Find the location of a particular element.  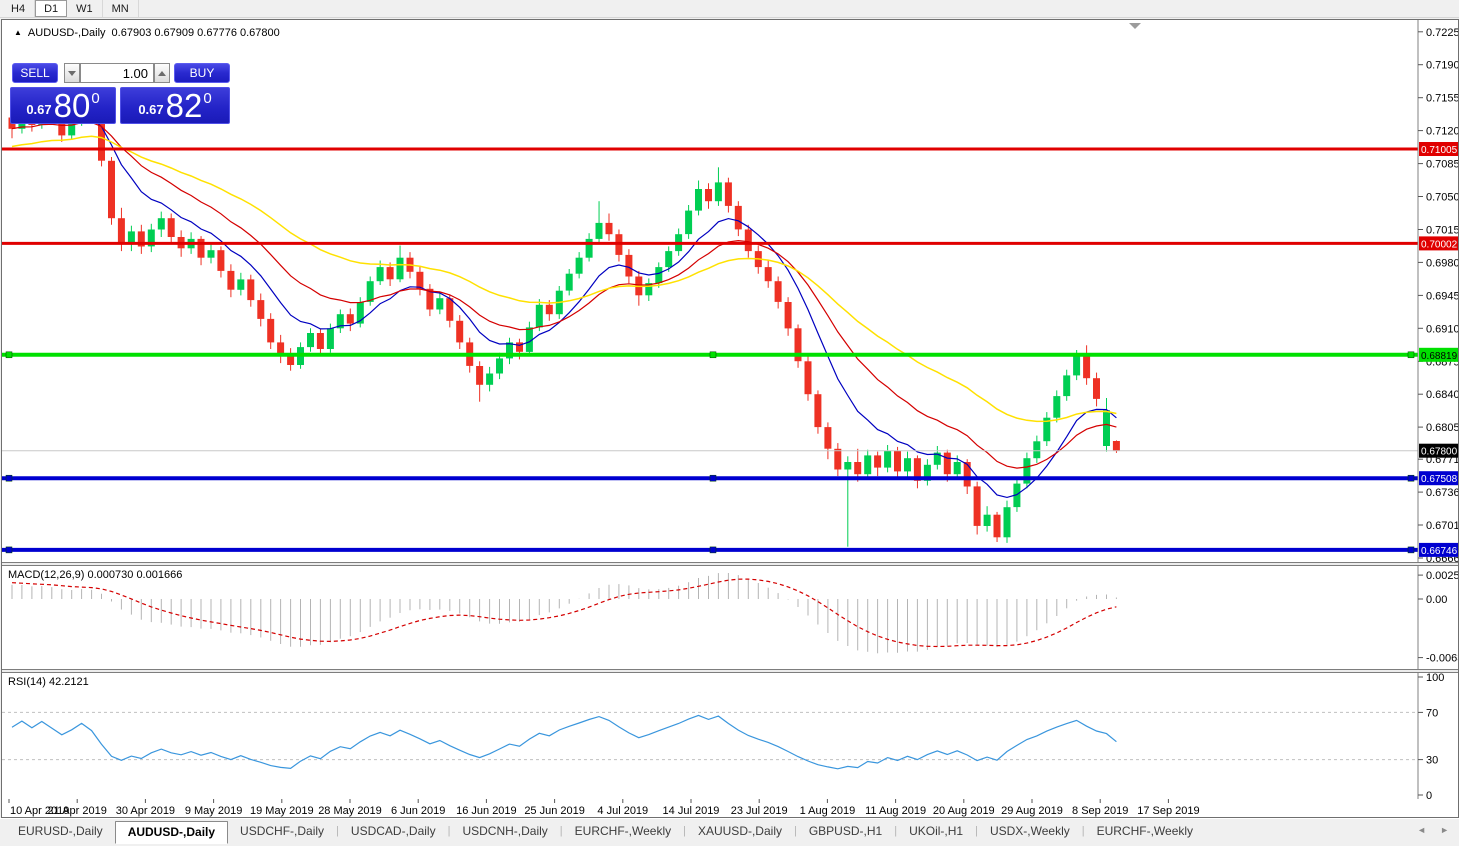

svg-text: 14 Jul 2019 is located at coordinates (691, 811).